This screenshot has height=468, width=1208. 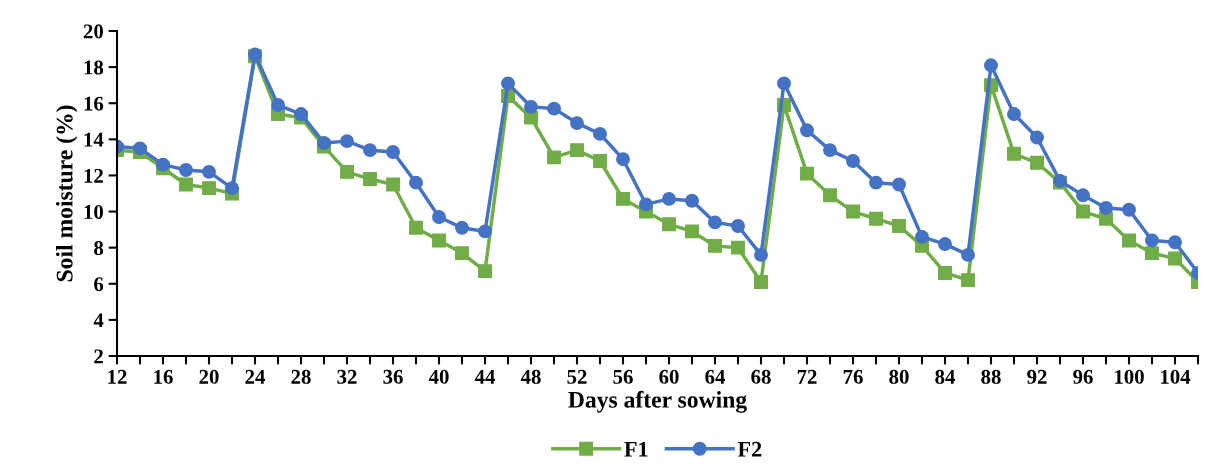 What do you see at coordinates (945, 376) in the screenshot?
I see `x-tick-label: 84` at bounding box center [945, 376].